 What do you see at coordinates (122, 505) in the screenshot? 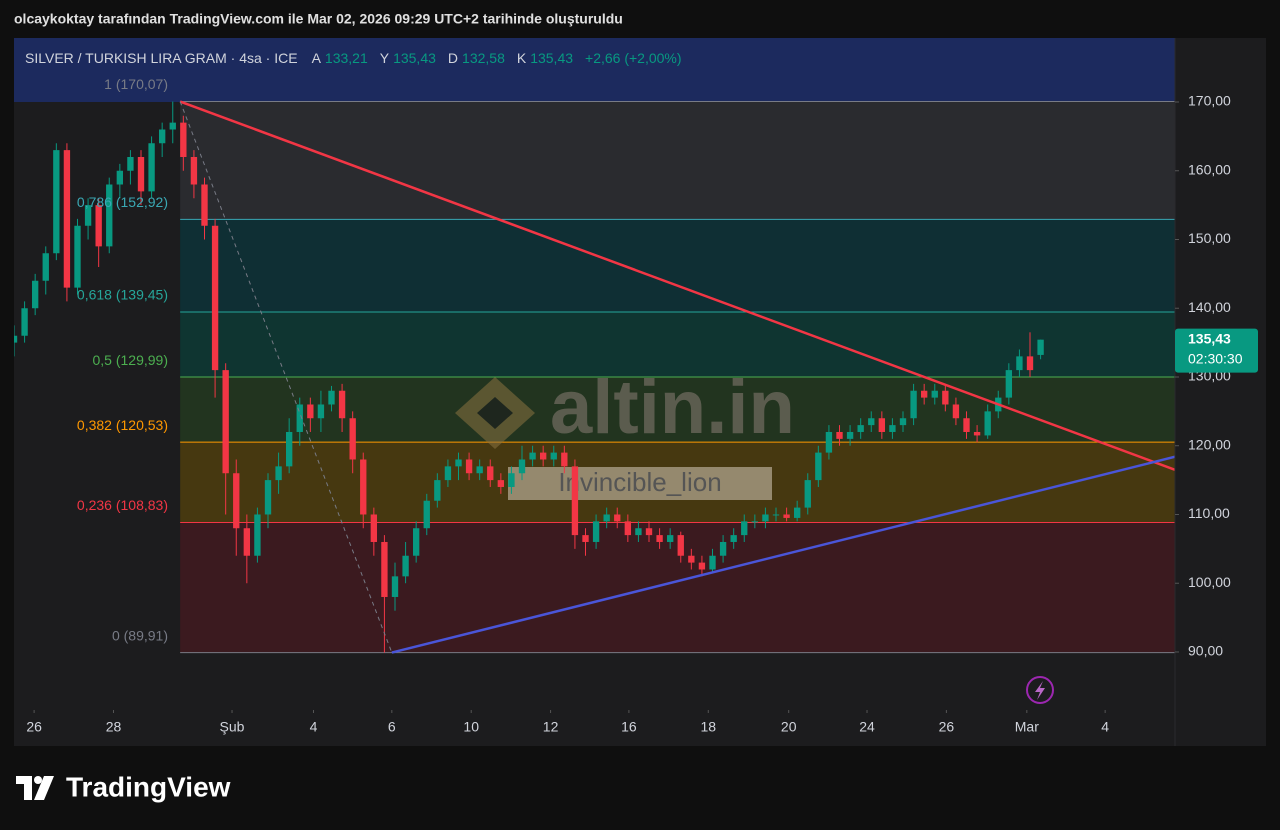
I see `fib-label: 0,236 (108,83)` at bounding box center [122, 505].